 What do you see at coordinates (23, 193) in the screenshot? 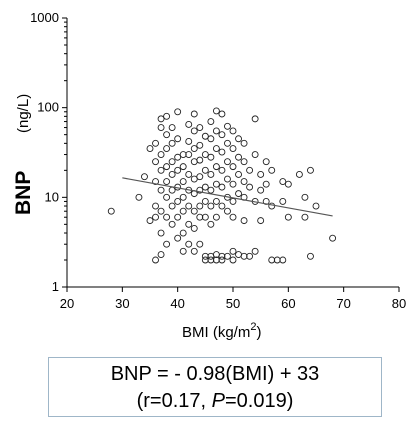
I see `y-axis-title: BNP` at bounding box center [23, 193].